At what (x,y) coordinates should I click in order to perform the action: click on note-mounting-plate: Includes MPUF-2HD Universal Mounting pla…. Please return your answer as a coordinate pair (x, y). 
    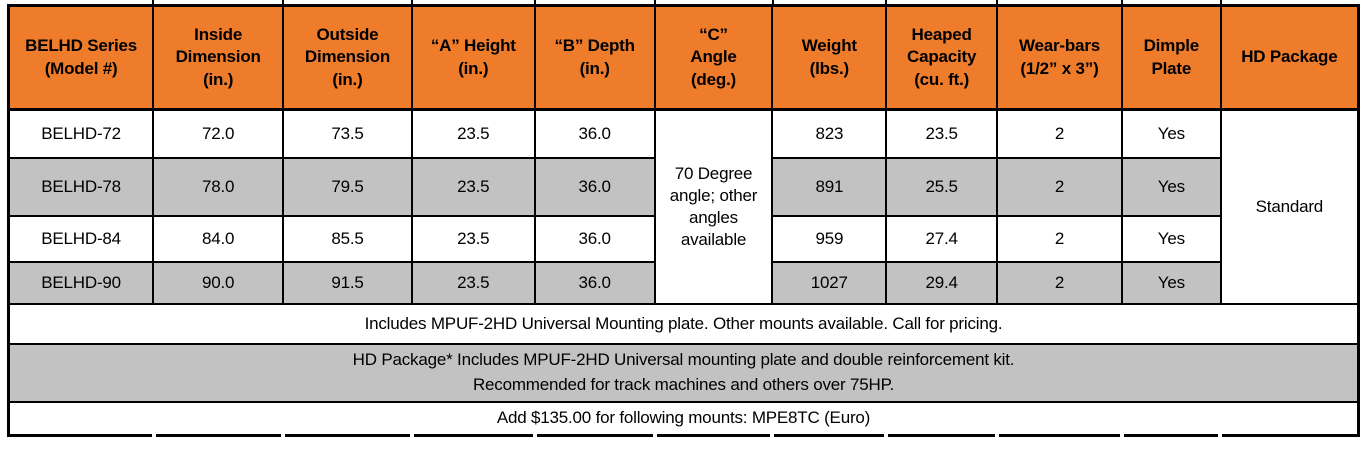
    Looking at the image, I should click on (683, 323).